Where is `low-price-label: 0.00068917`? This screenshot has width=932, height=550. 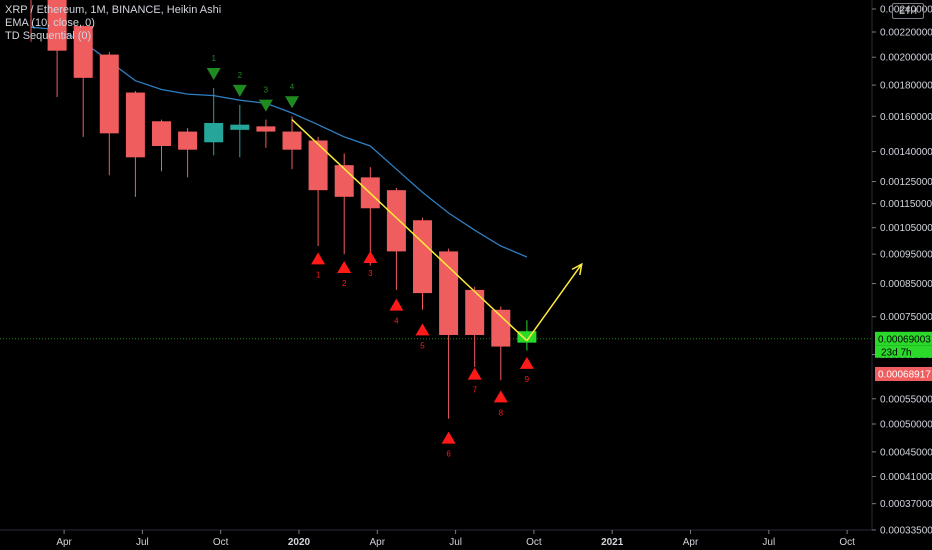
low-price-label: 0.00068917 is located at coordinates (904, 375).